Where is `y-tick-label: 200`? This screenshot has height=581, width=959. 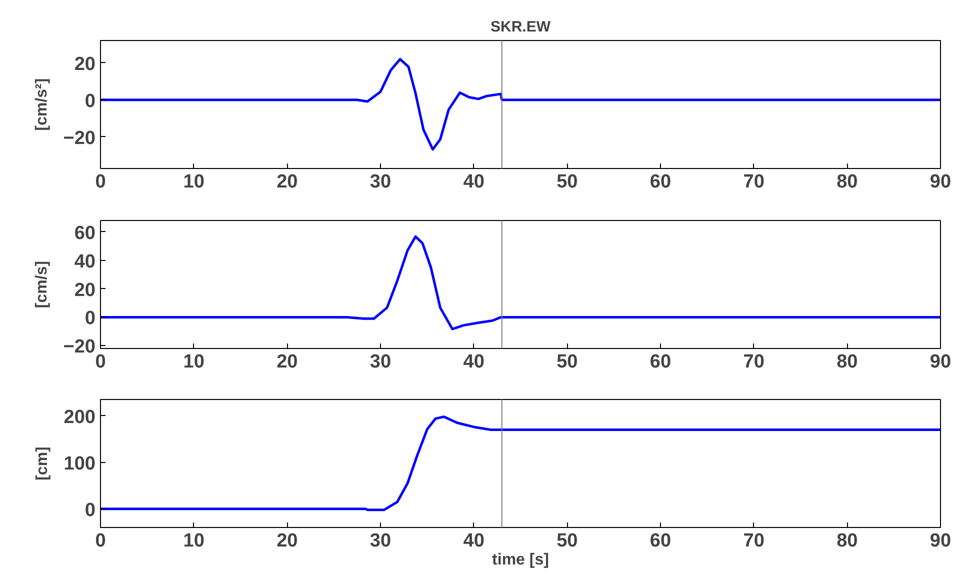 y-tick-label: 200 is located at coordinates (80, 417).